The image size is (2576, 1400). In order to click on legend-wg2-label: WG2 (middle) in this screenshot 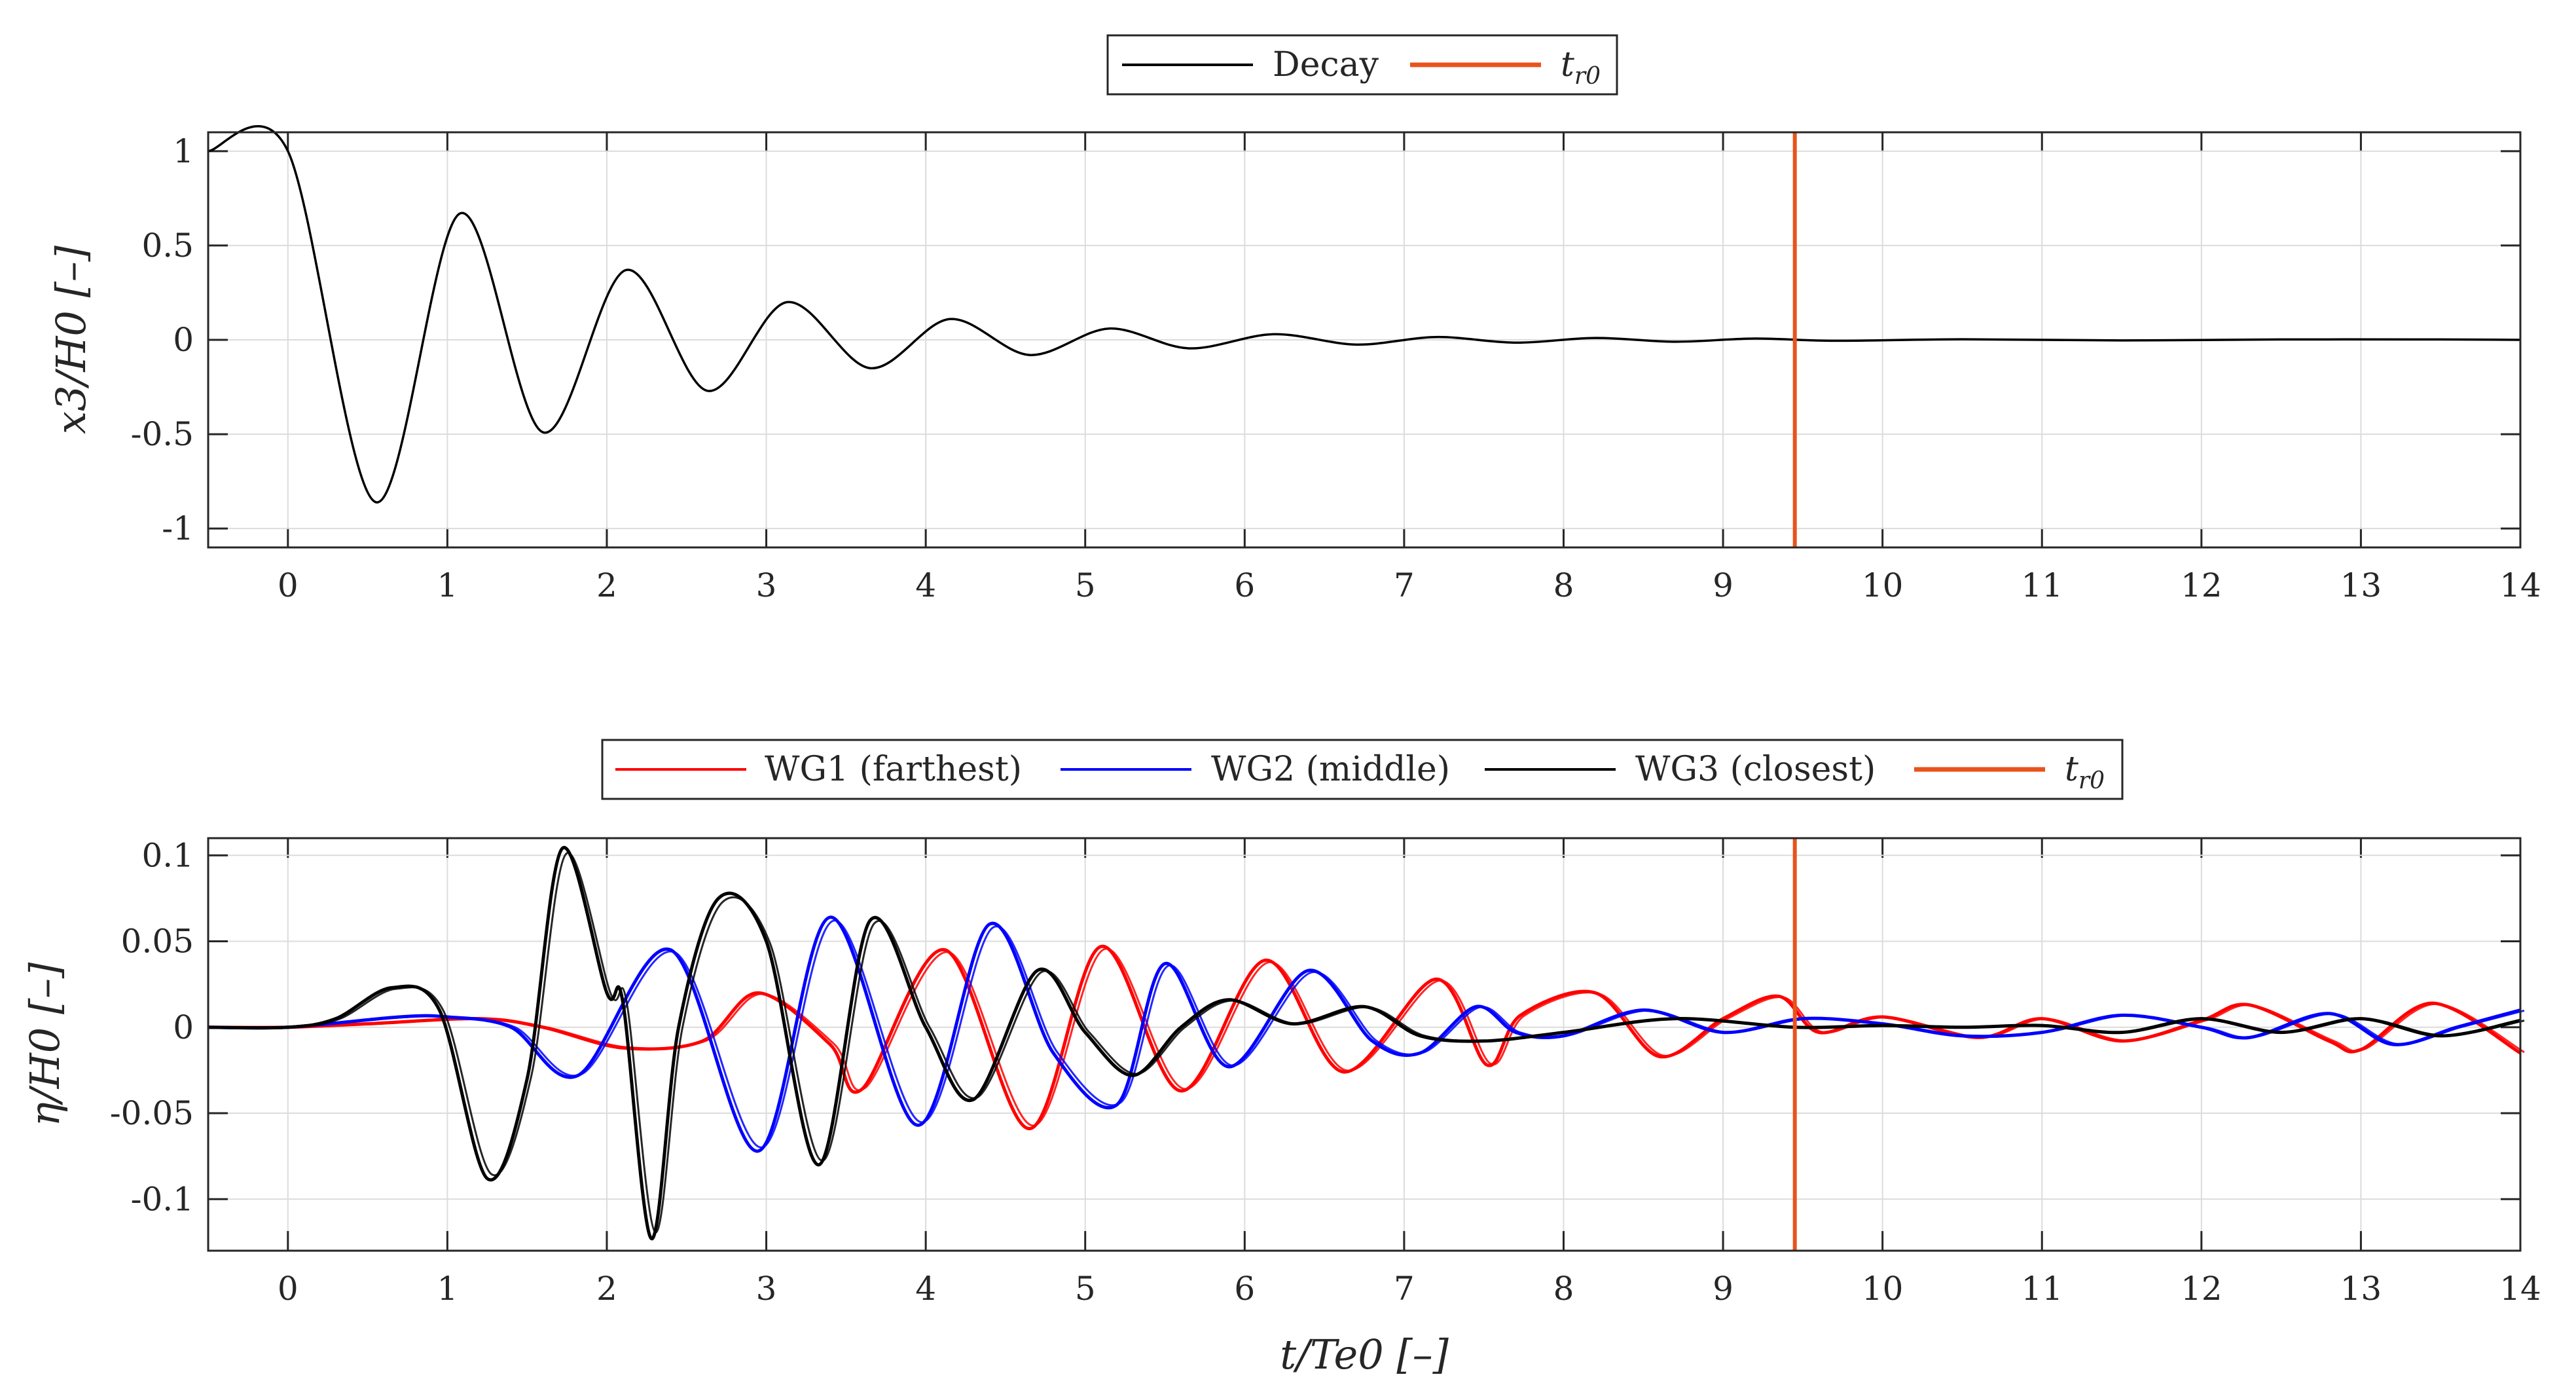, I will do `click(1330, 769)`.